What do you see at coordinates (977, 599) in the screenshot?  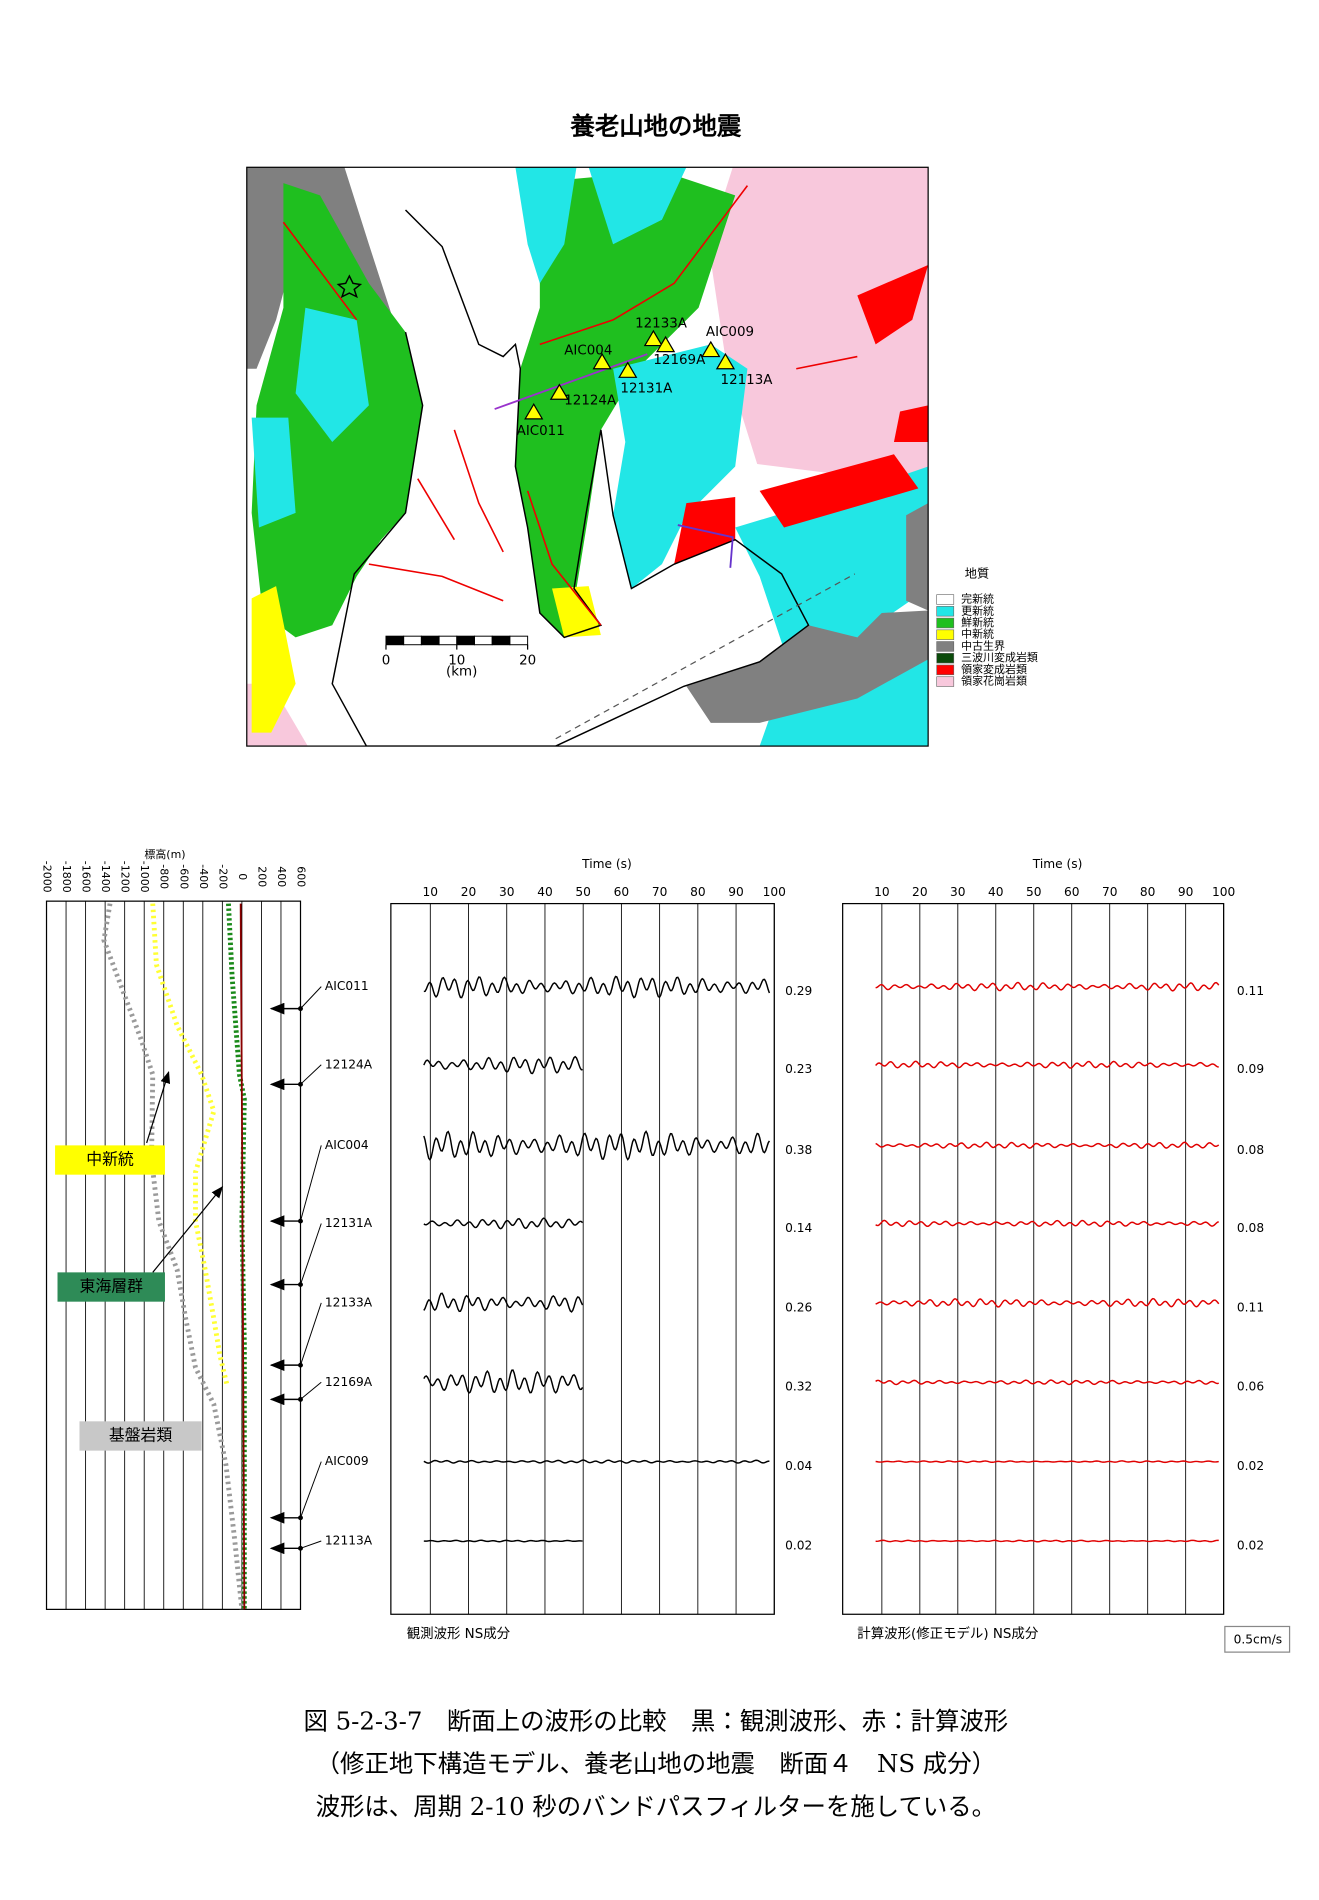 I see `legend-label: 完新統` at bounding box center [977, 599].